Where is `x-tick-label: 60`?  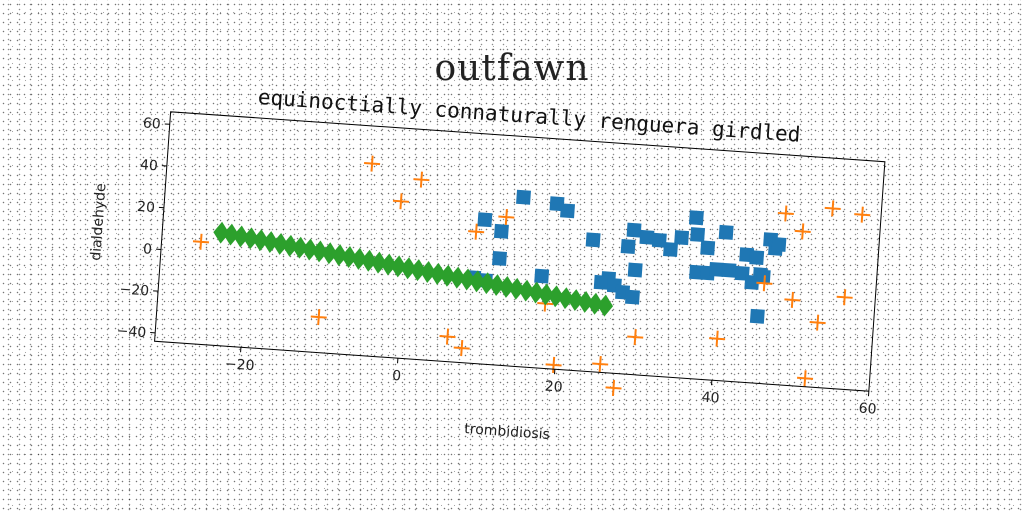 x-tick-label: 60 is located at coordinates (867, 409).